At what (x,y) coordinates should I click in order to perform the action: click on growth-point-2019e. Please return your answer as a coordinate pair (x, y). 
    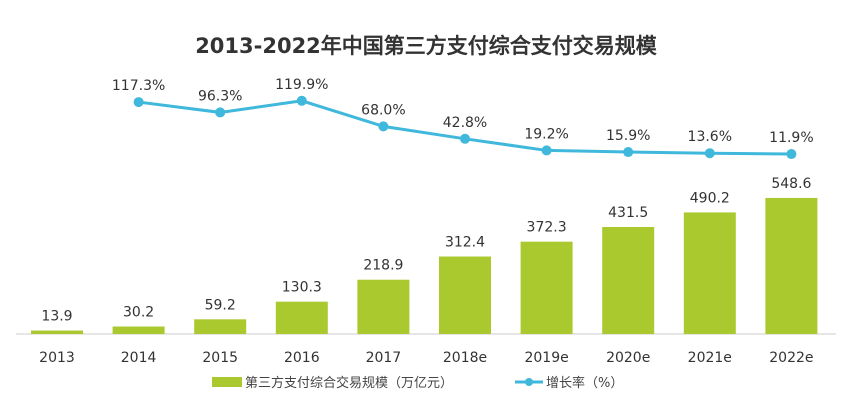
    Looking at the image, I should click on (546, 150).